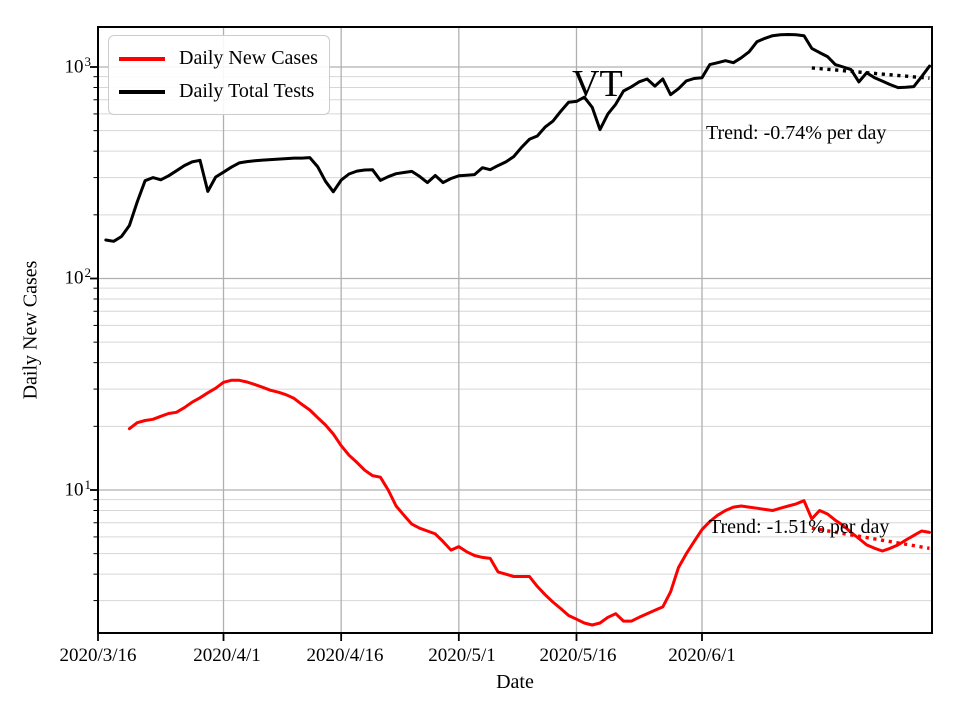 This screenshot has height=720, width=960. Describe the element at coordinates (98, 655) in the screenshot. I see `x-tick-label-1: 2020/3/16` at that location.